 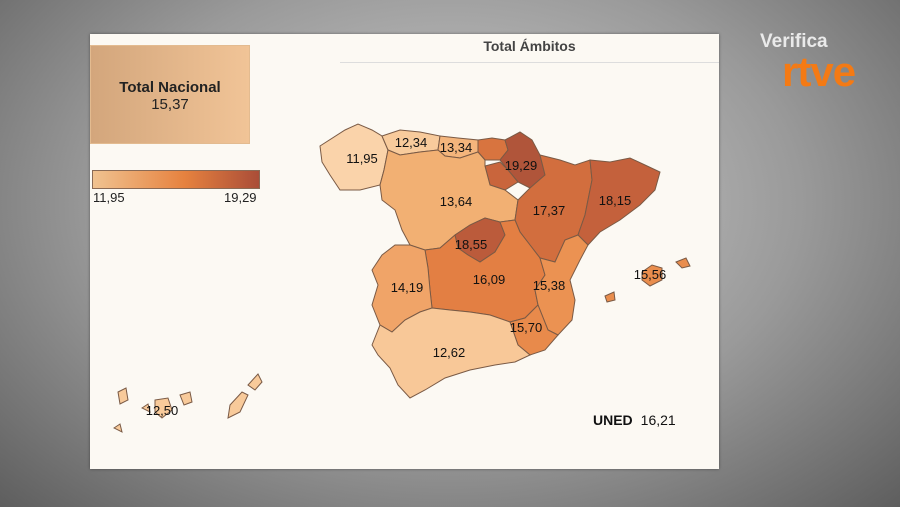 What do you see at coordinates (109, 197) in the screenshot?
I see `legend-min: 11,95` at bounding box center [109, 197].